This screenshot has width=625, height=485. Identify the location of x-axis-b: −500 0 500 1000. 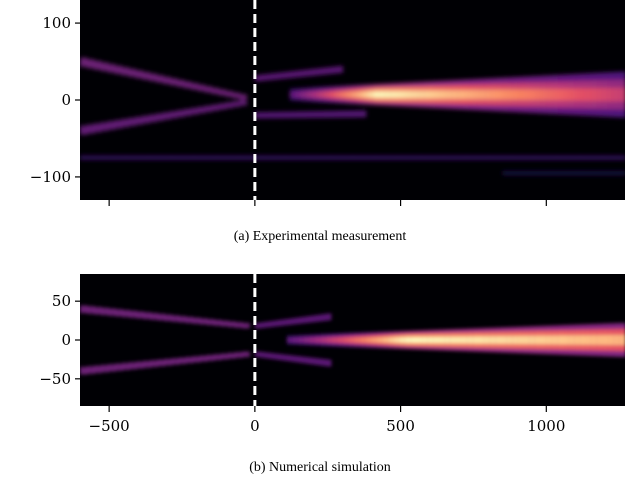
(327, 420).